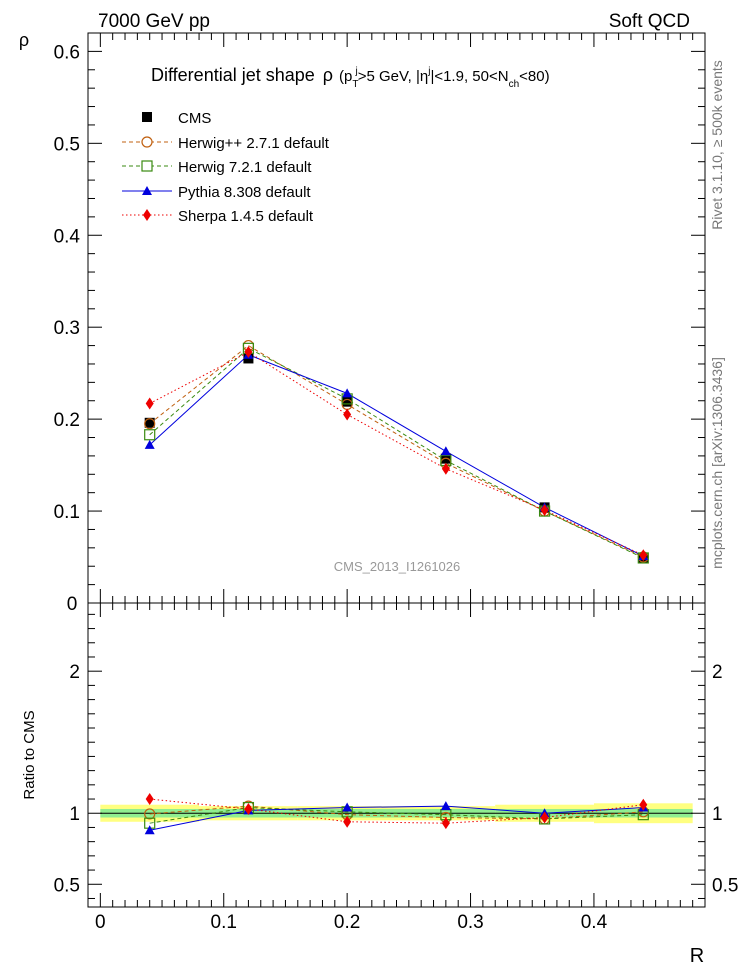 This screenshot has width=746, height=972. I want to click on legend-item-pythia: Pythia 8.308 default, so click(216, 192).